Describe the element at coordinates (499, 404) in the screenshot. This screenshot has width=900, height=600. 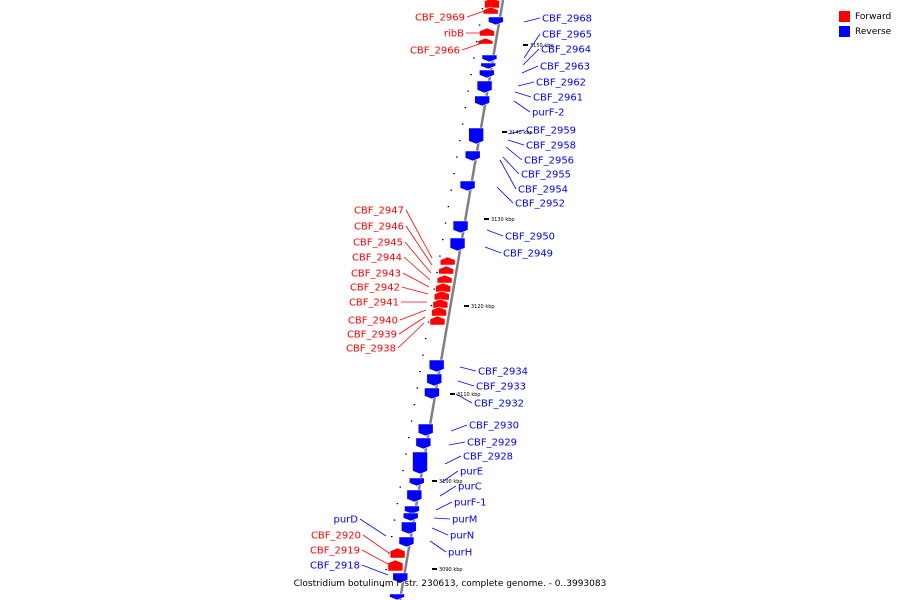
I see `gene-label: CBF_2932` at that location.